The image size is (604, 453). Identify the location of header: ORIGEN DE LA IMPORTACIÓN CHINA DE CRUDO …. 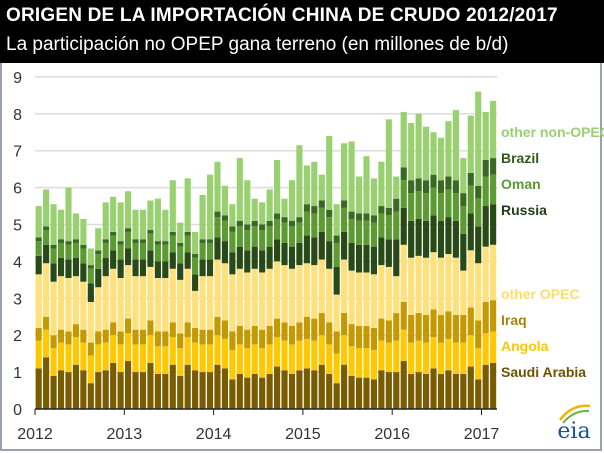
(302, 31).